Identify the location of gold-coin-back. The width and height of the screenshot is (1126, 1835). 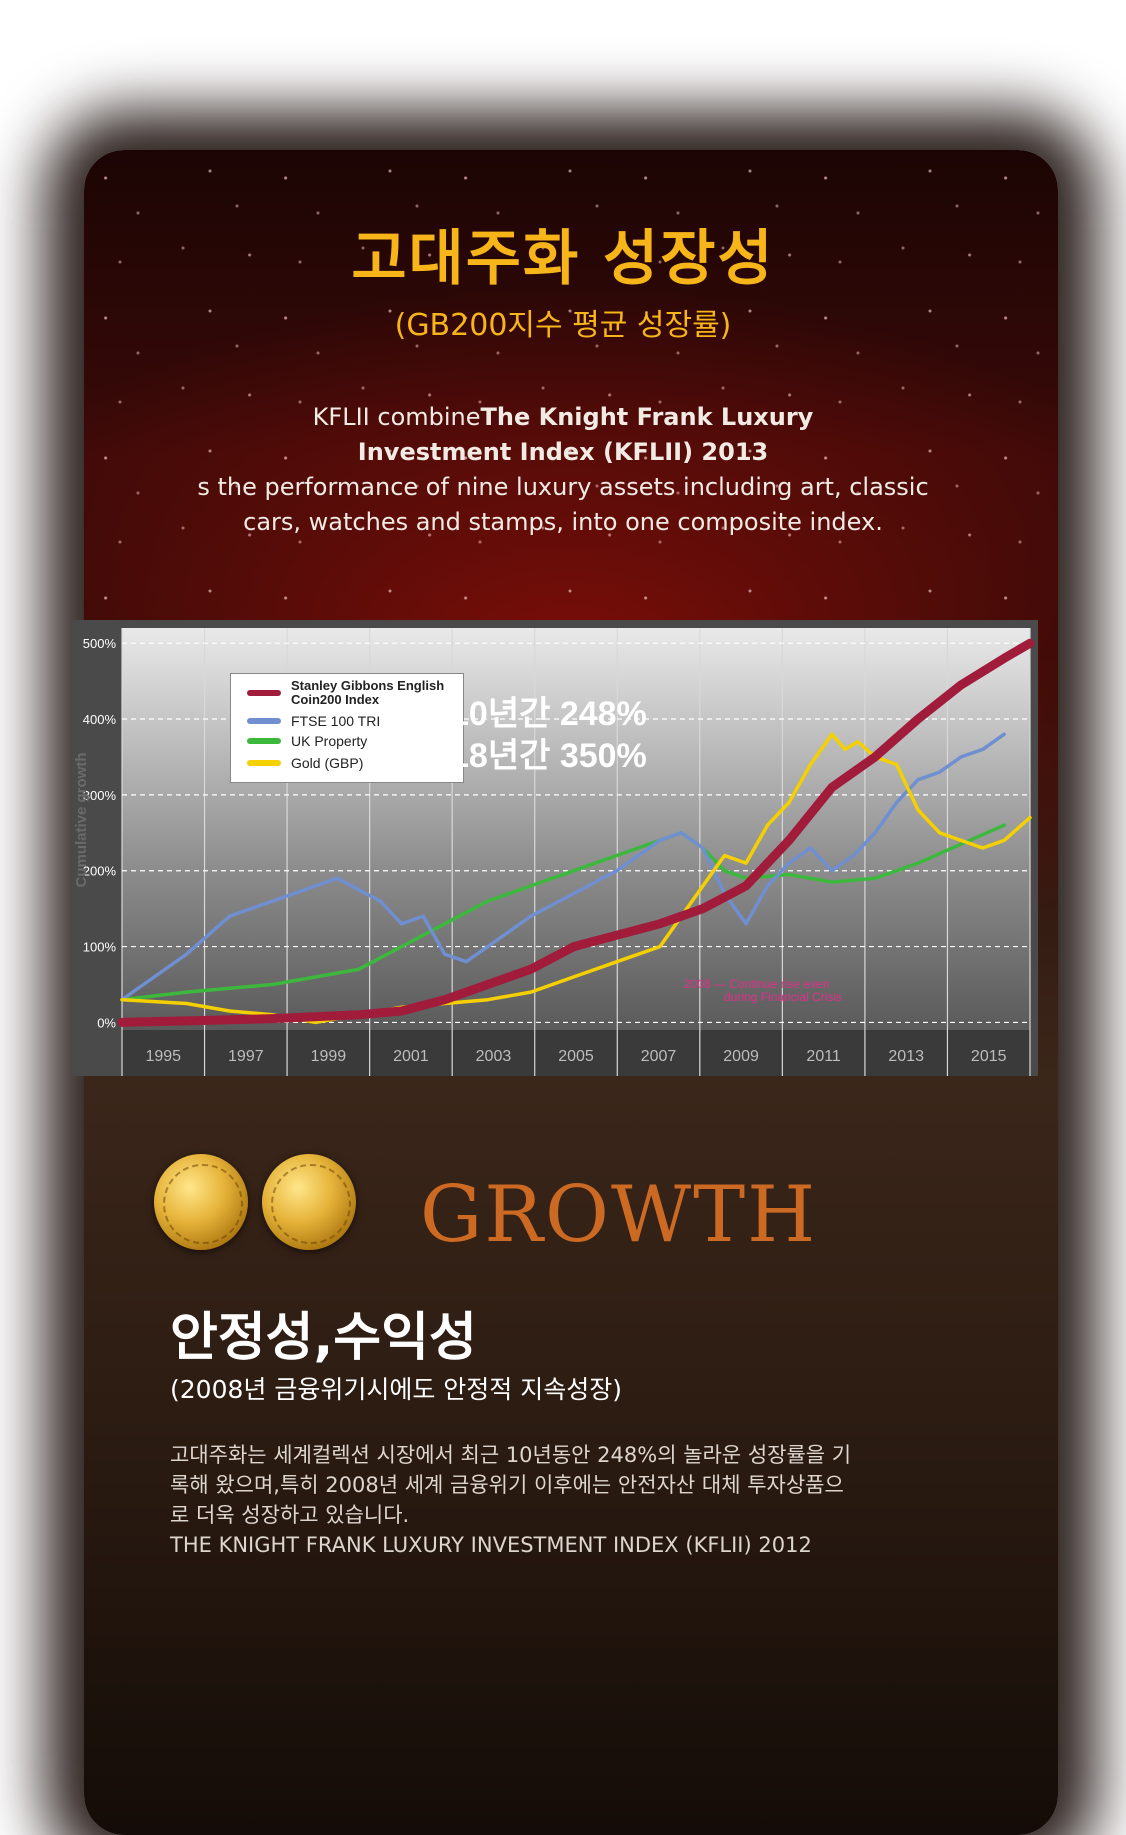
(309, 1202).